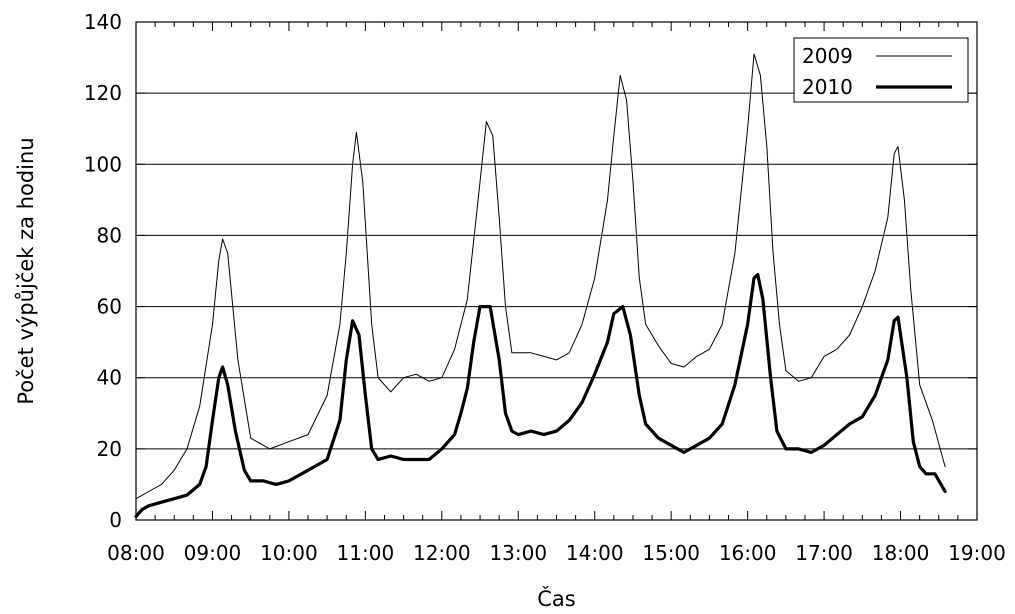 The image size is (1015, 614). I want to click on x-tick-label-11:00: 11:00, so click(366, 553).